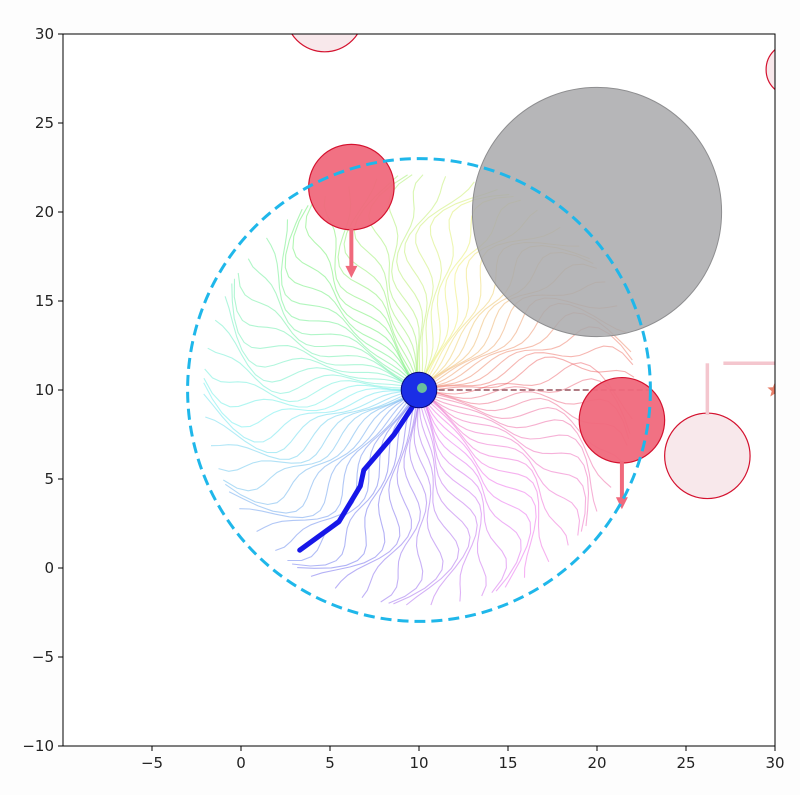  What do you see at coordinates (241, 763) in the screenshot?
I see `x-tick-label: 0` at bounding box center [241, 763].